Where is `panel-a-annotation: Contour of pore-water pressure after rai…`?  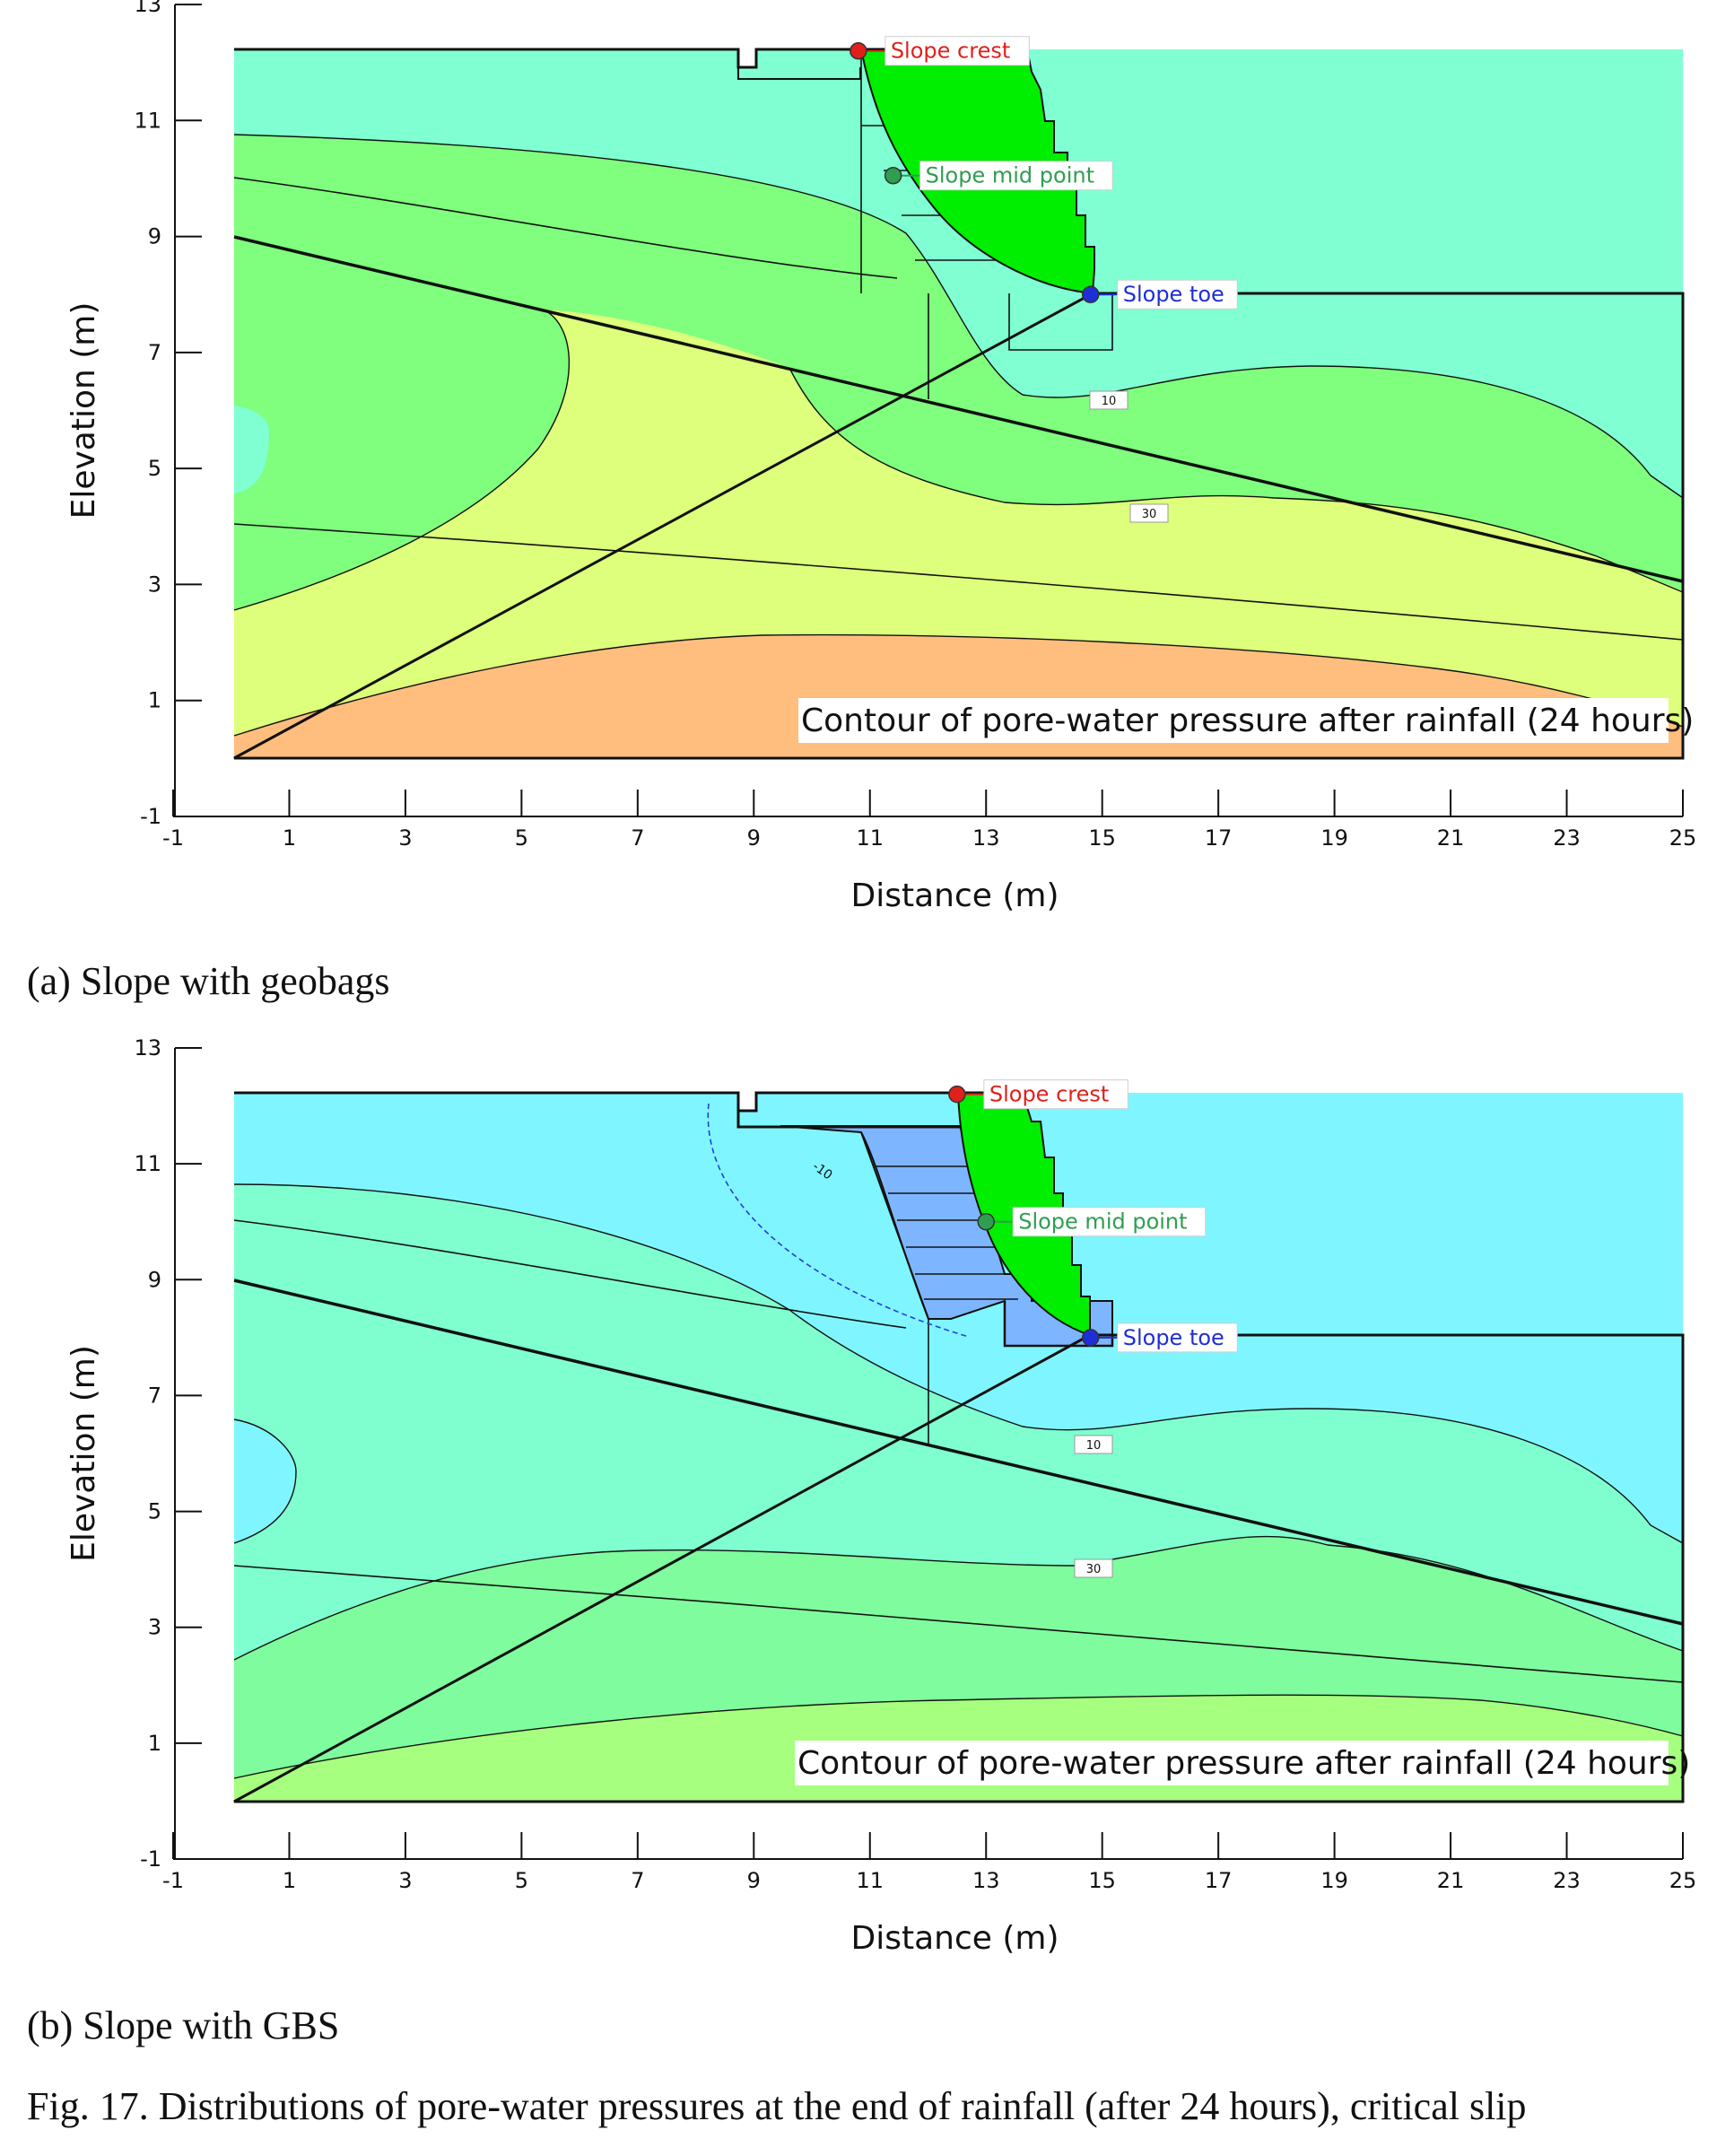
panel-a-annotation: Contour of pore-water pressure after rai… is located at coordinates (1246, 720).